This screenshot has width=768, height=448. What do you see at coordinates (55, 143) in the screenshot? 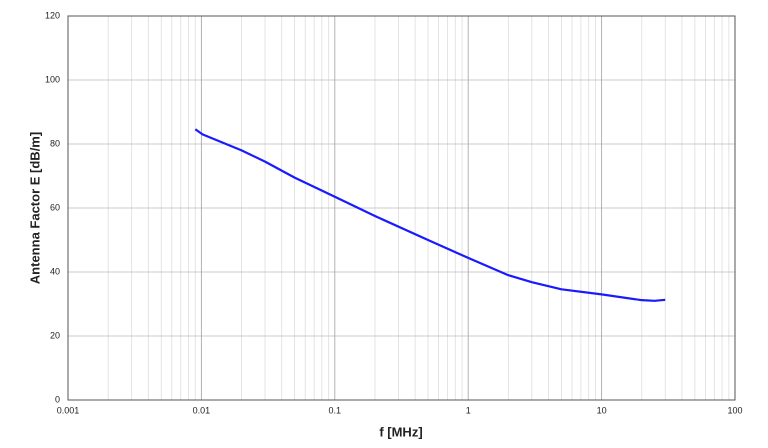
I see `y-tick-label: 80` at bounding box center [55, 143].